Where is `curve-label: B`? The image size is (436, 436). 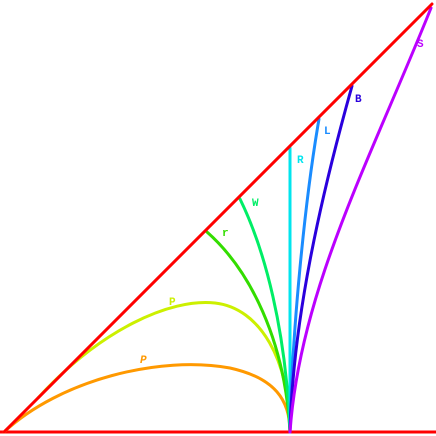 curve-label: B is located at coordinates (358, 100).